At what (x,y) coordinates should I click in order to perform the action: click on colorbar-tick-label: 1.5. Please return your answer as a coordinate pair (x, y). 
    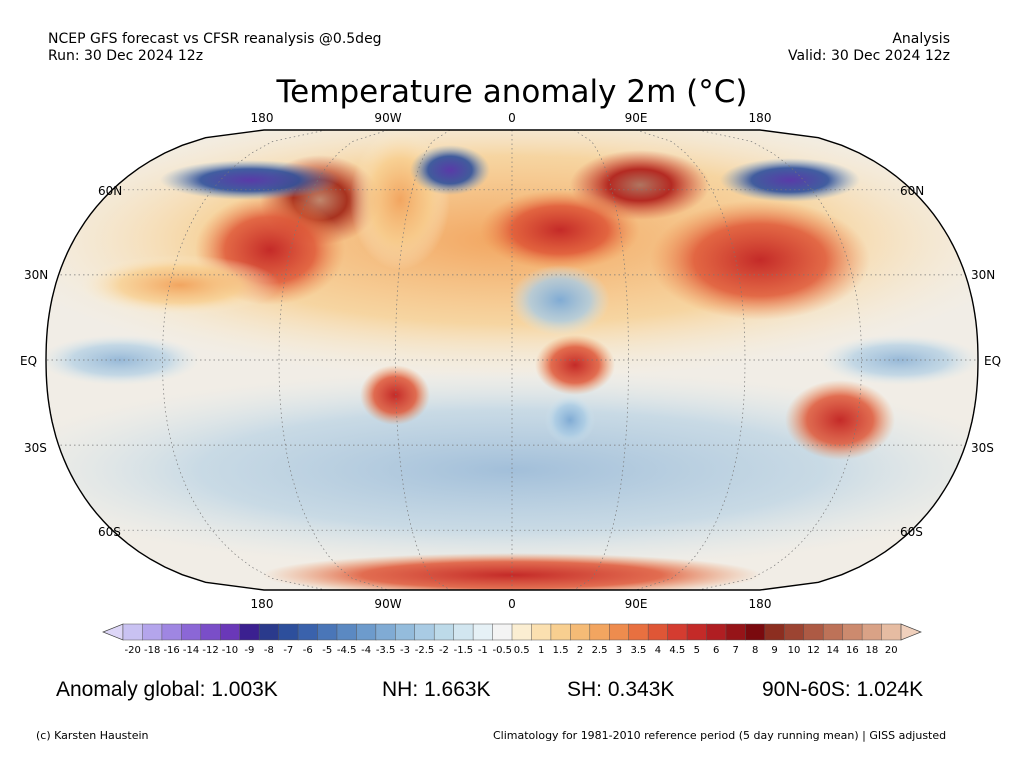
    Looking at the image, I should click on (561, 650).